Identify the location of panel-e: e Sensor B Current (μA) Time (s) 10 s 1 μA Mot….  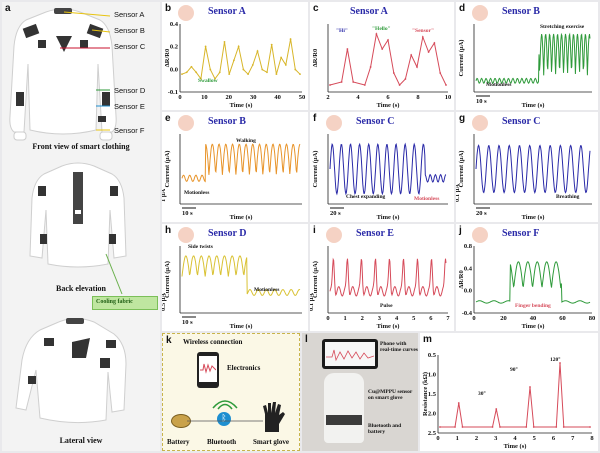
(235, 167).